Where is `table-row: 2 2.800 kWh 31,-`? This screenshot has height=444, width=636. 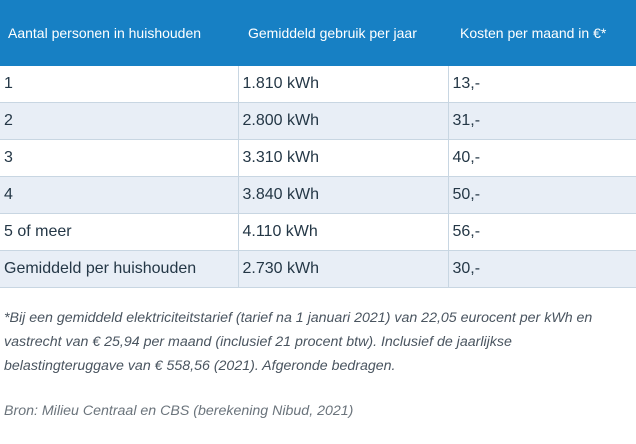 table-row: 2 2.800 kWh 31,- is located at coordinates (318, 121).